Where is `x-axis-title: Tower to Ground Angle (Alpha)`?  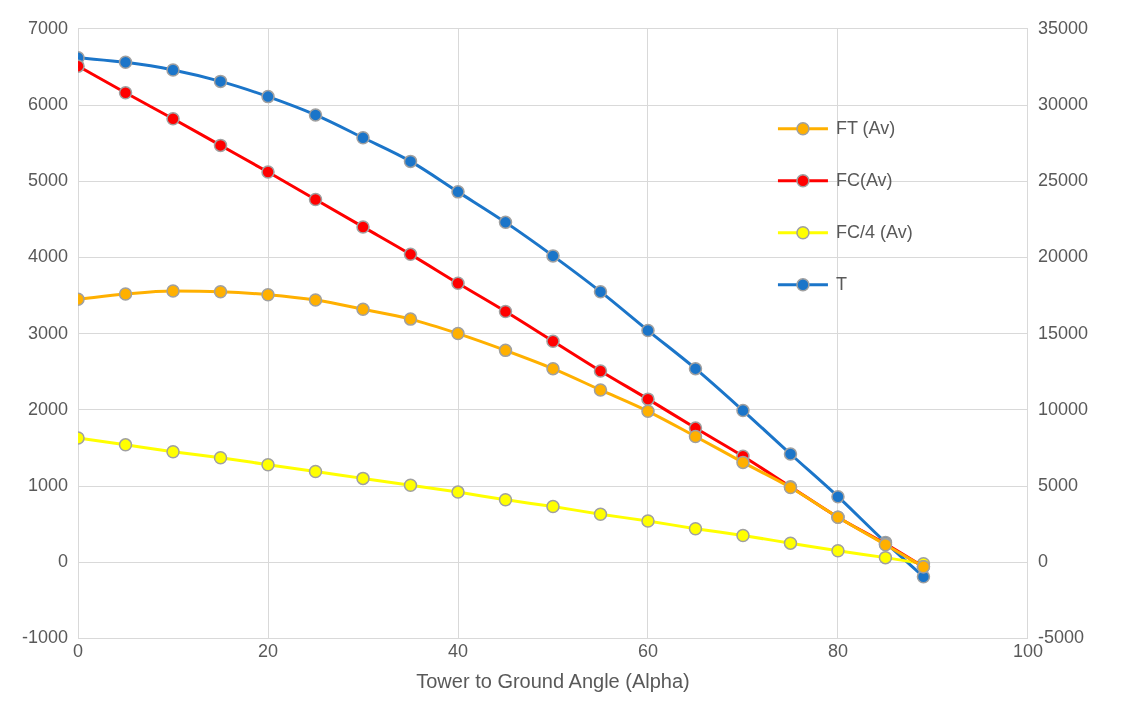
x-axis-title: Tower to Ground Angle (Alpha) is located at coordinates (553, 680).